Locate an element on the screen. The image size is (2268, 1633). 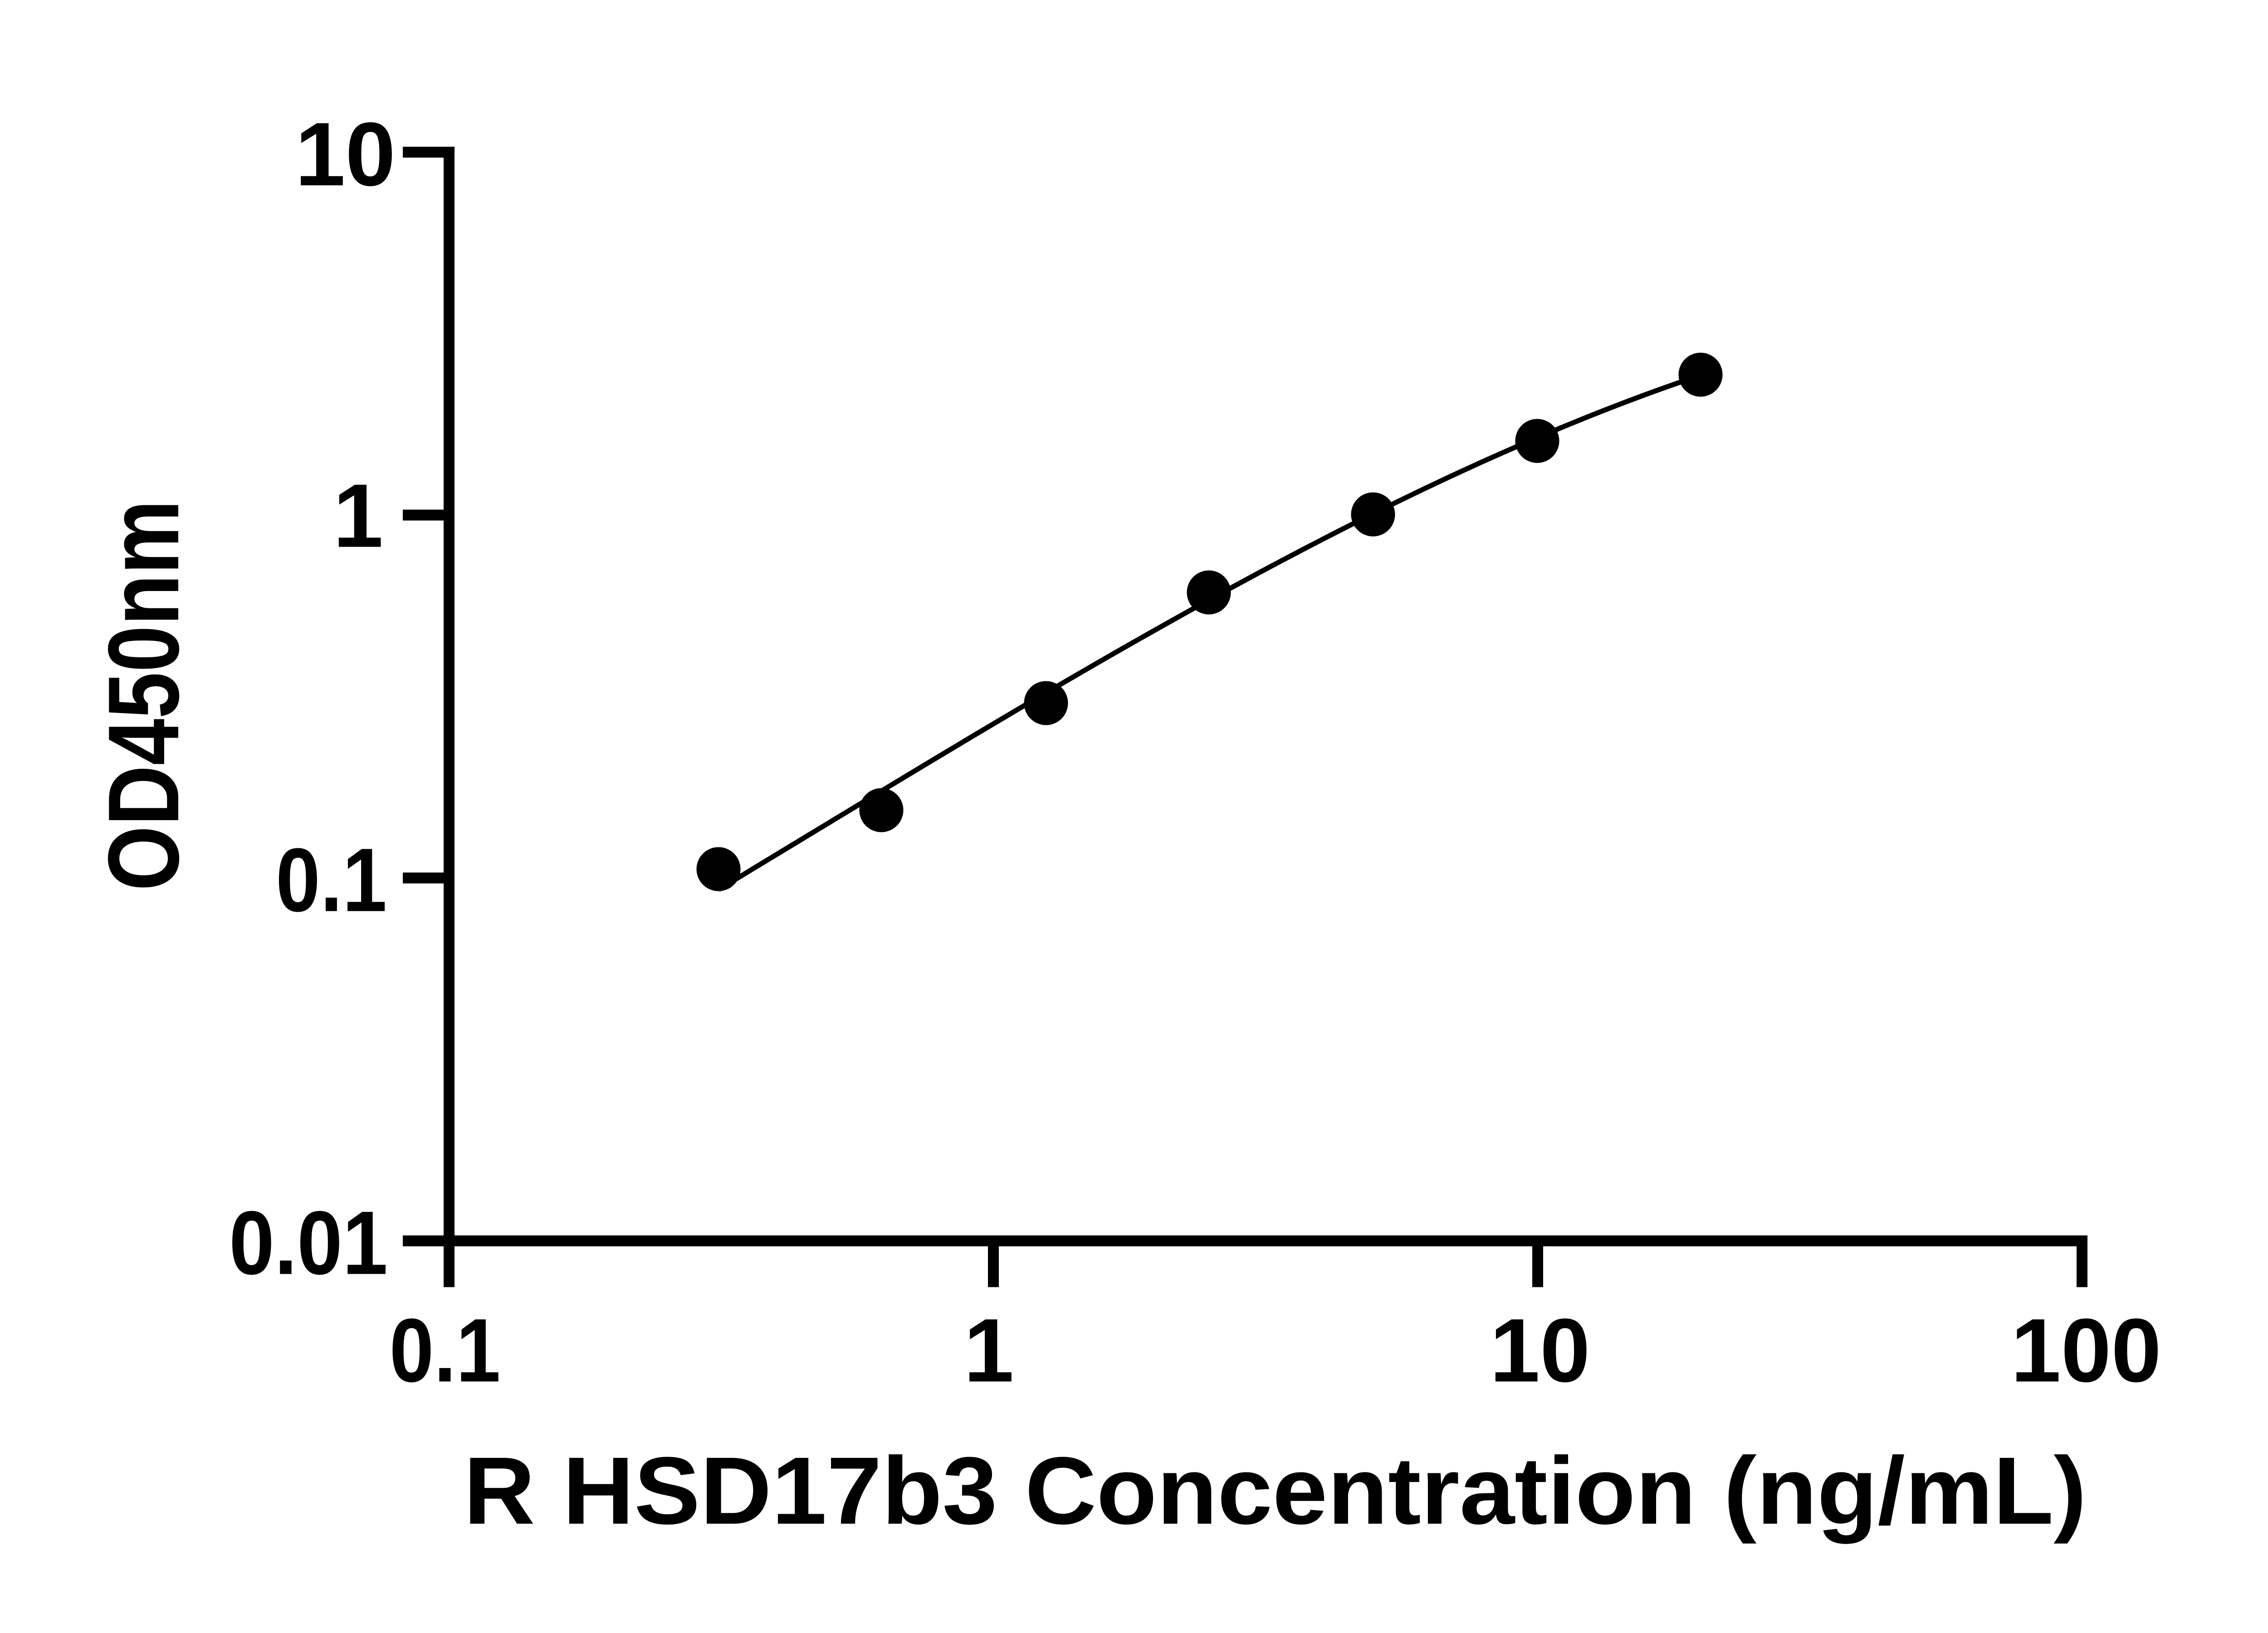
svg-text:R HSD17b3 Concentration (ng/mL: R HSD17b3 Concentration (ng/mL) is located at coordinates (1275, 1490).